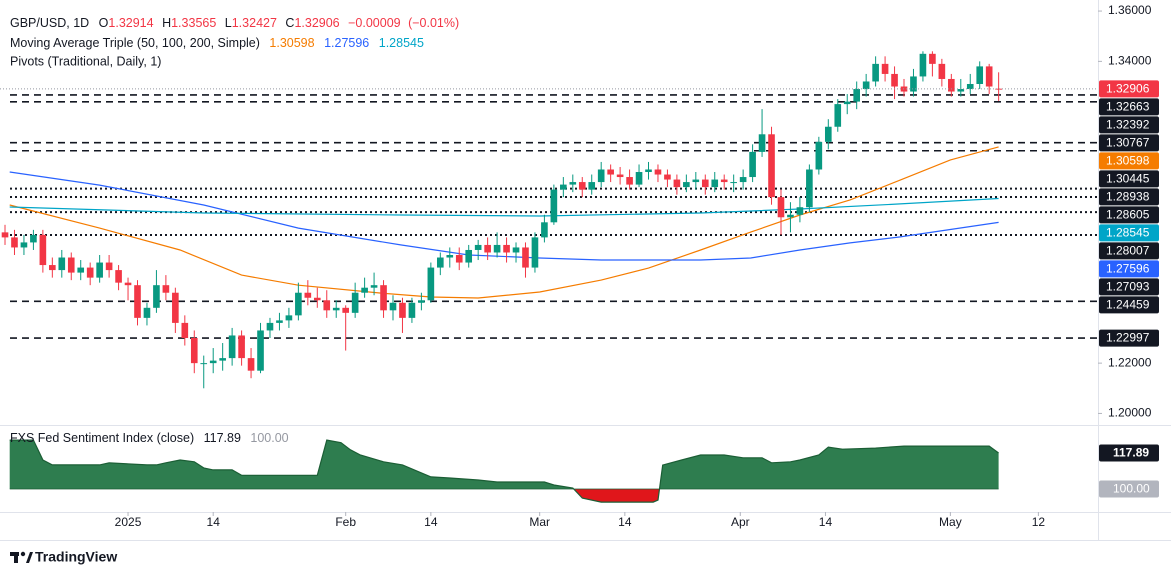 The image size is (1171, 576). I want to click on footer: TradingView, so click(63, 557).